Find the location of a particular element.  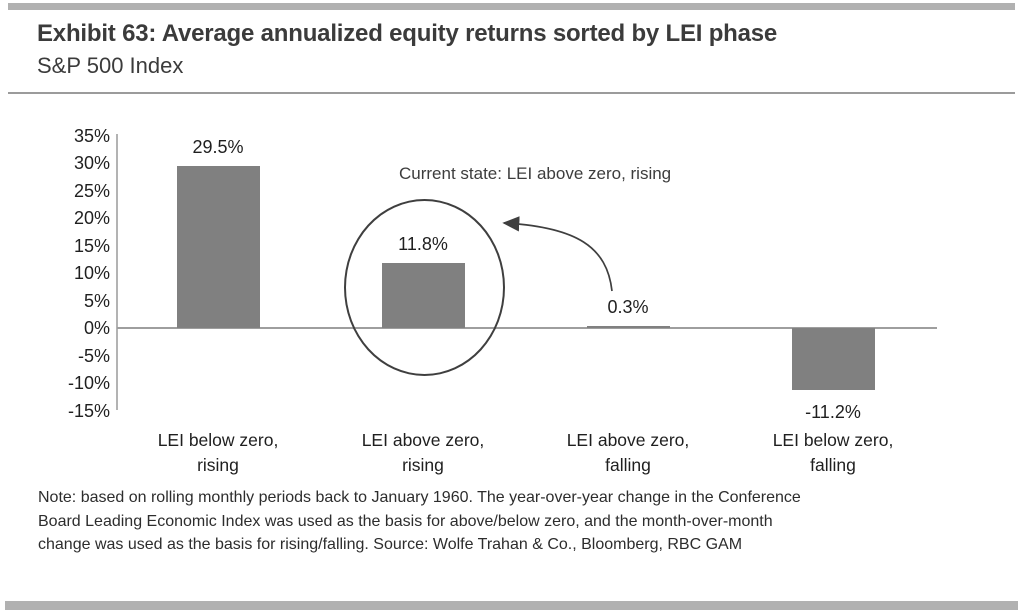

highlight-circle is located at coordinates (424, 287).